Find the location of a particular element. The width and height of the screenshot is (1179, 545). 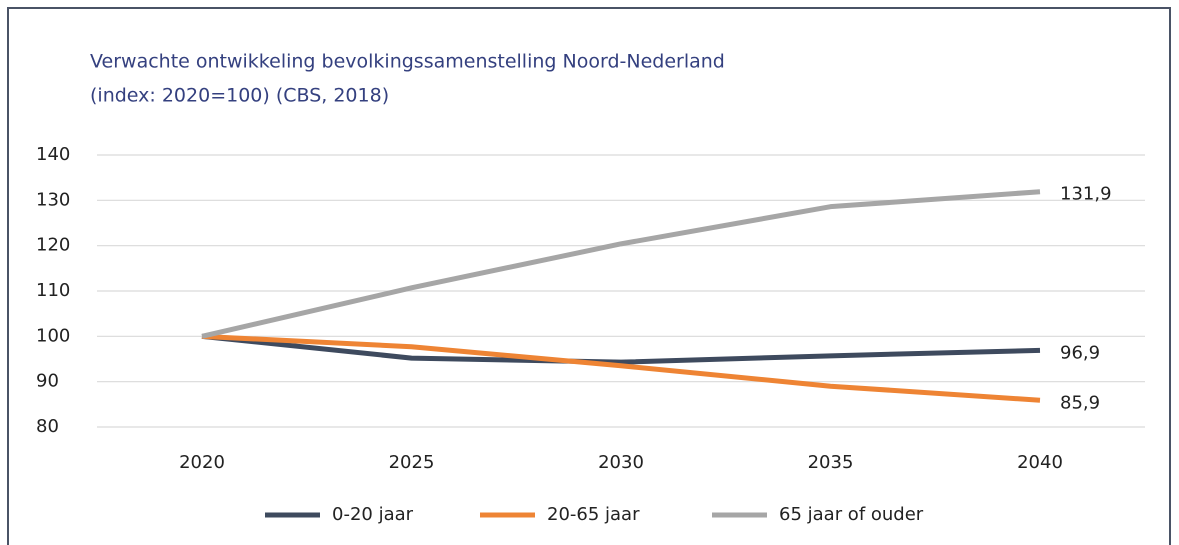

data-label: 85,9 is located at coordinates (1080, 402).